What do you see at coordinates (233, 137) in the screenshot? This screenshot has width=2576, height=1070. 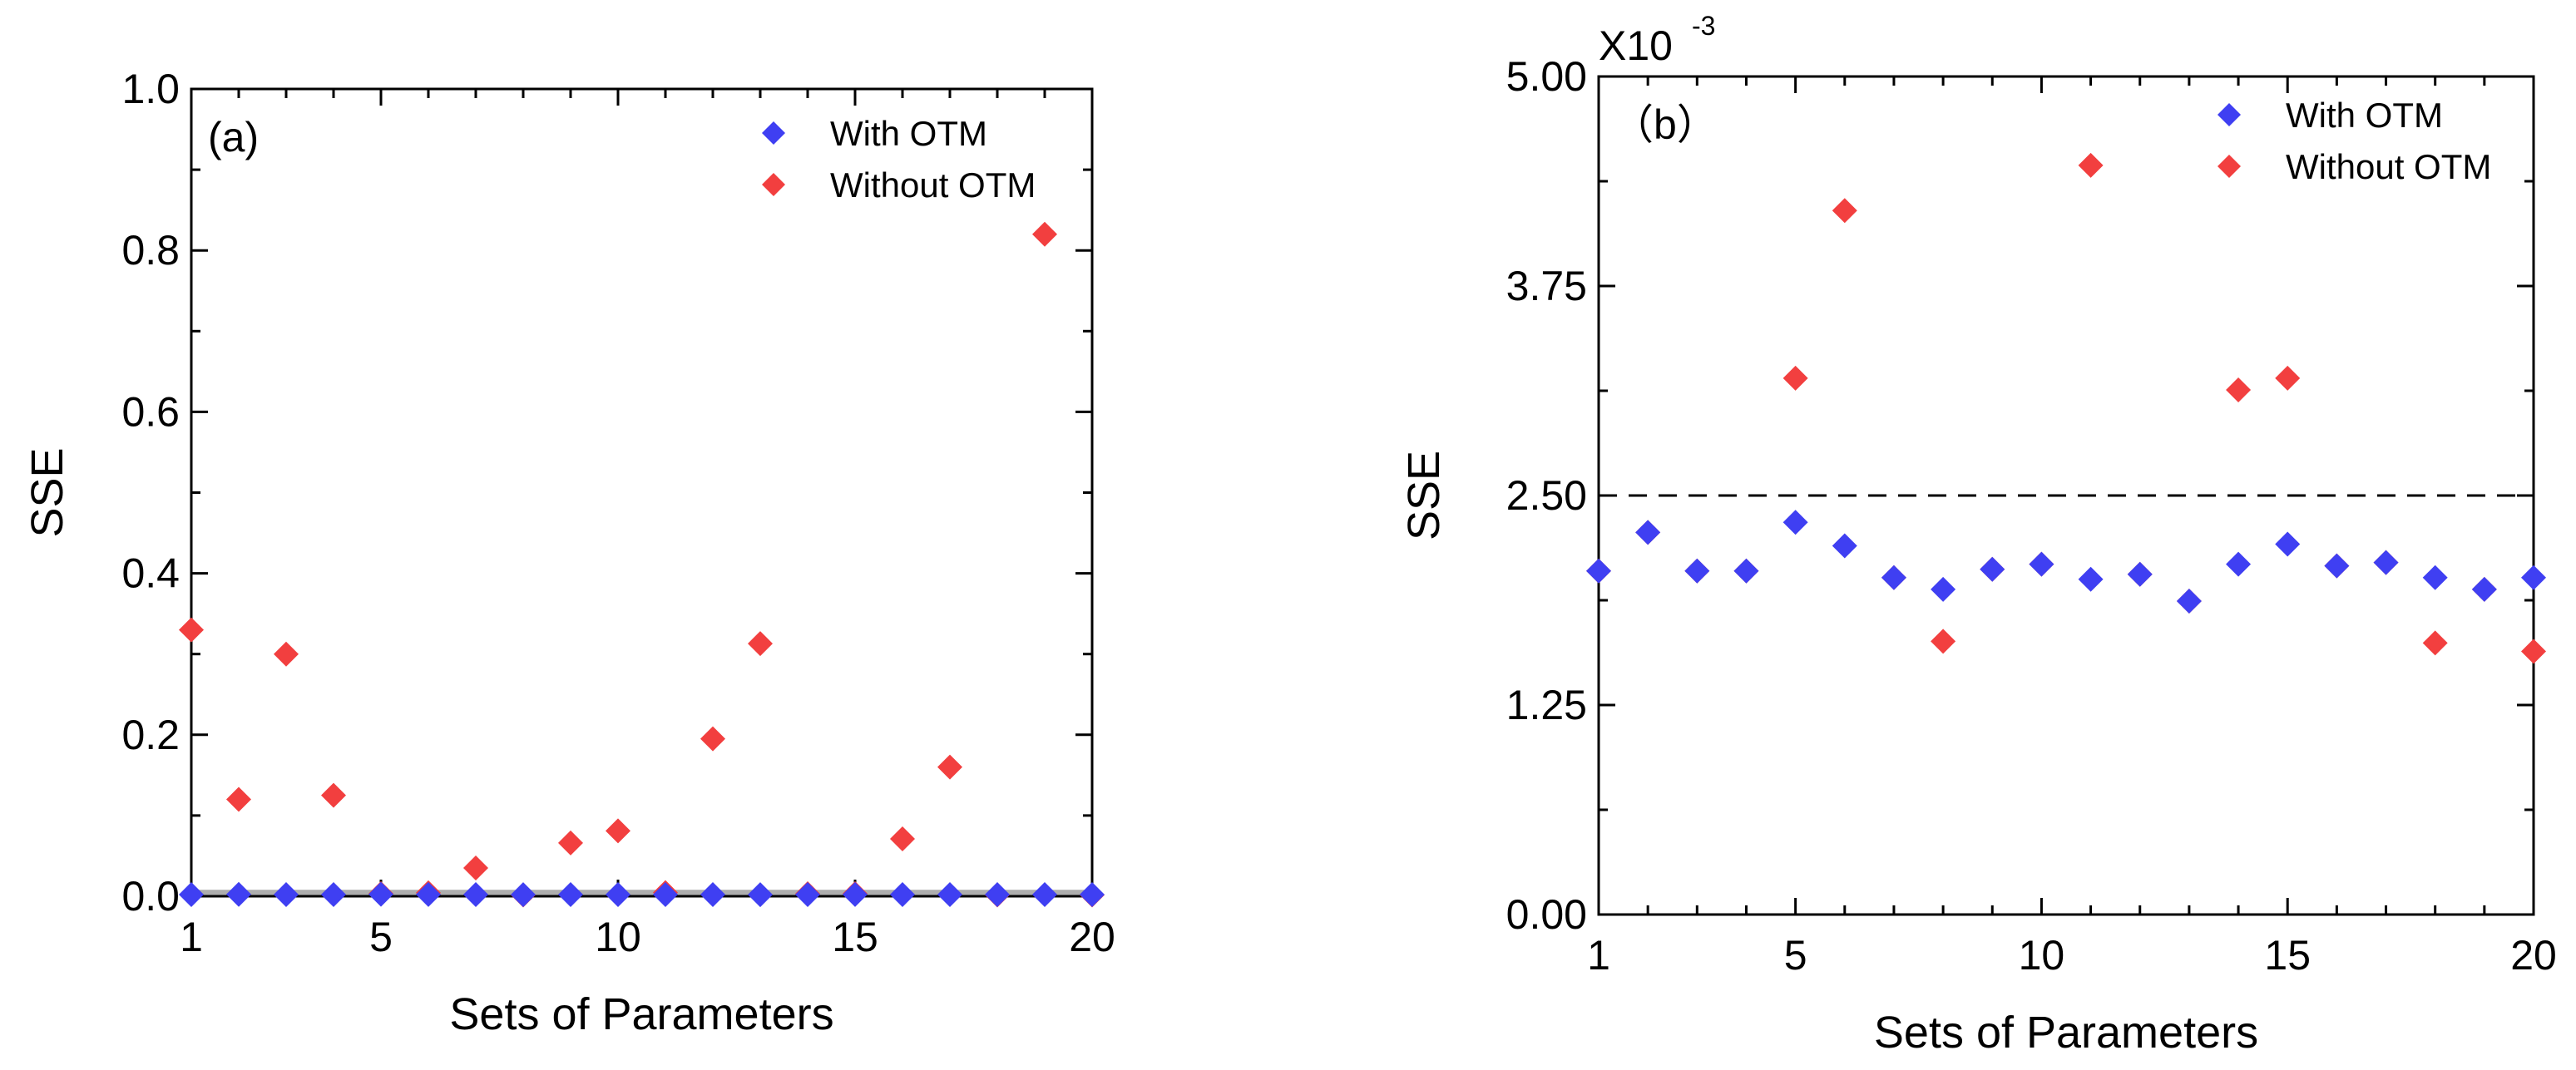 I see `panel-label: (a)` at bounding box center [233, 137].